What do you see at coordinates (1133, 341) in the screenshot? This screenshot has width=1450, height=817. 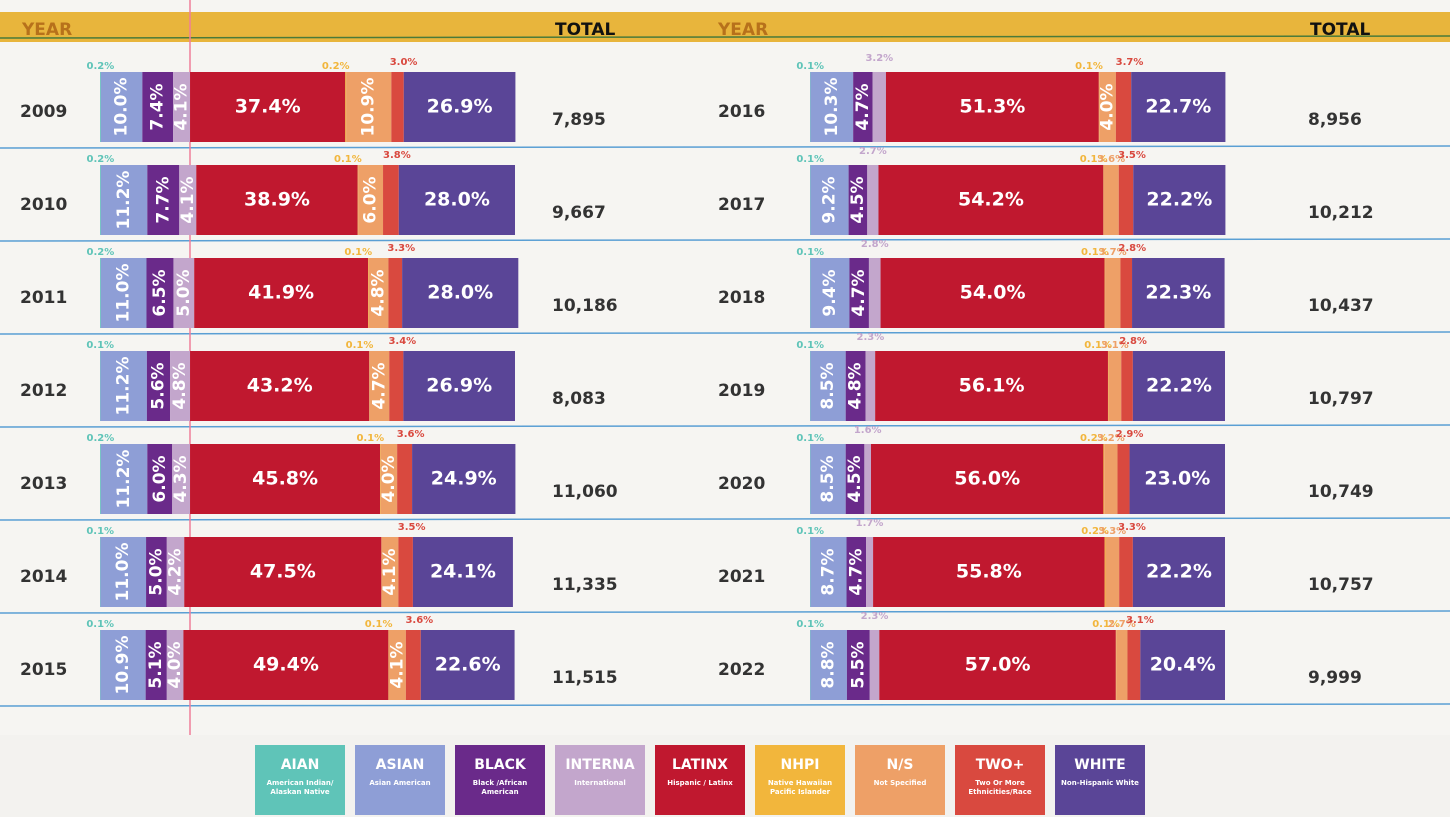 I see `value-label: 2.8%` at bounding box center [1133, 341].